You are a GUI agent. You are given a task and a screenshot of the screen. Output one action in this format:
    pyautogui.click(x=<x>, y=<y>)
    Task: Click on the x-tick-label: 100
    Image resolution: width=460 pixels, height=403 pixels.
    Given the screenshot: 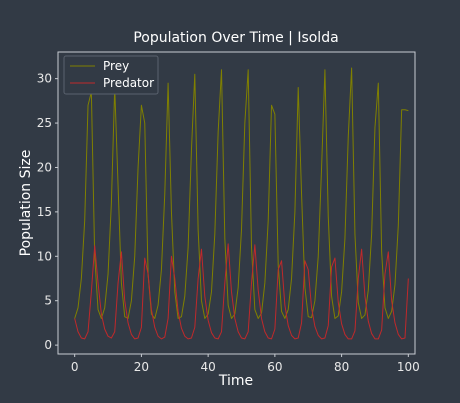 What is the action you would take?
    pyautogui.click(x=408, y=367)
    